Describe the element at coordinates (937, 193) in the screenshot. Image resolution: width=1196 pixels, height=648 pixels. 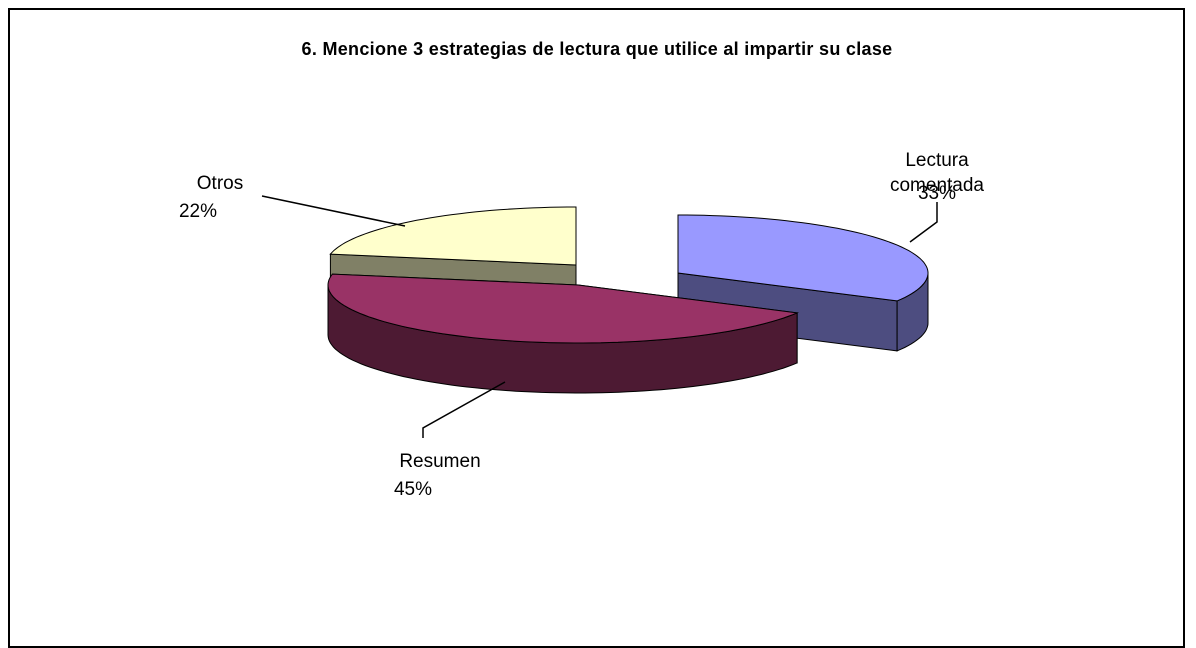
I see `slice-value-label: 33%` at that location.